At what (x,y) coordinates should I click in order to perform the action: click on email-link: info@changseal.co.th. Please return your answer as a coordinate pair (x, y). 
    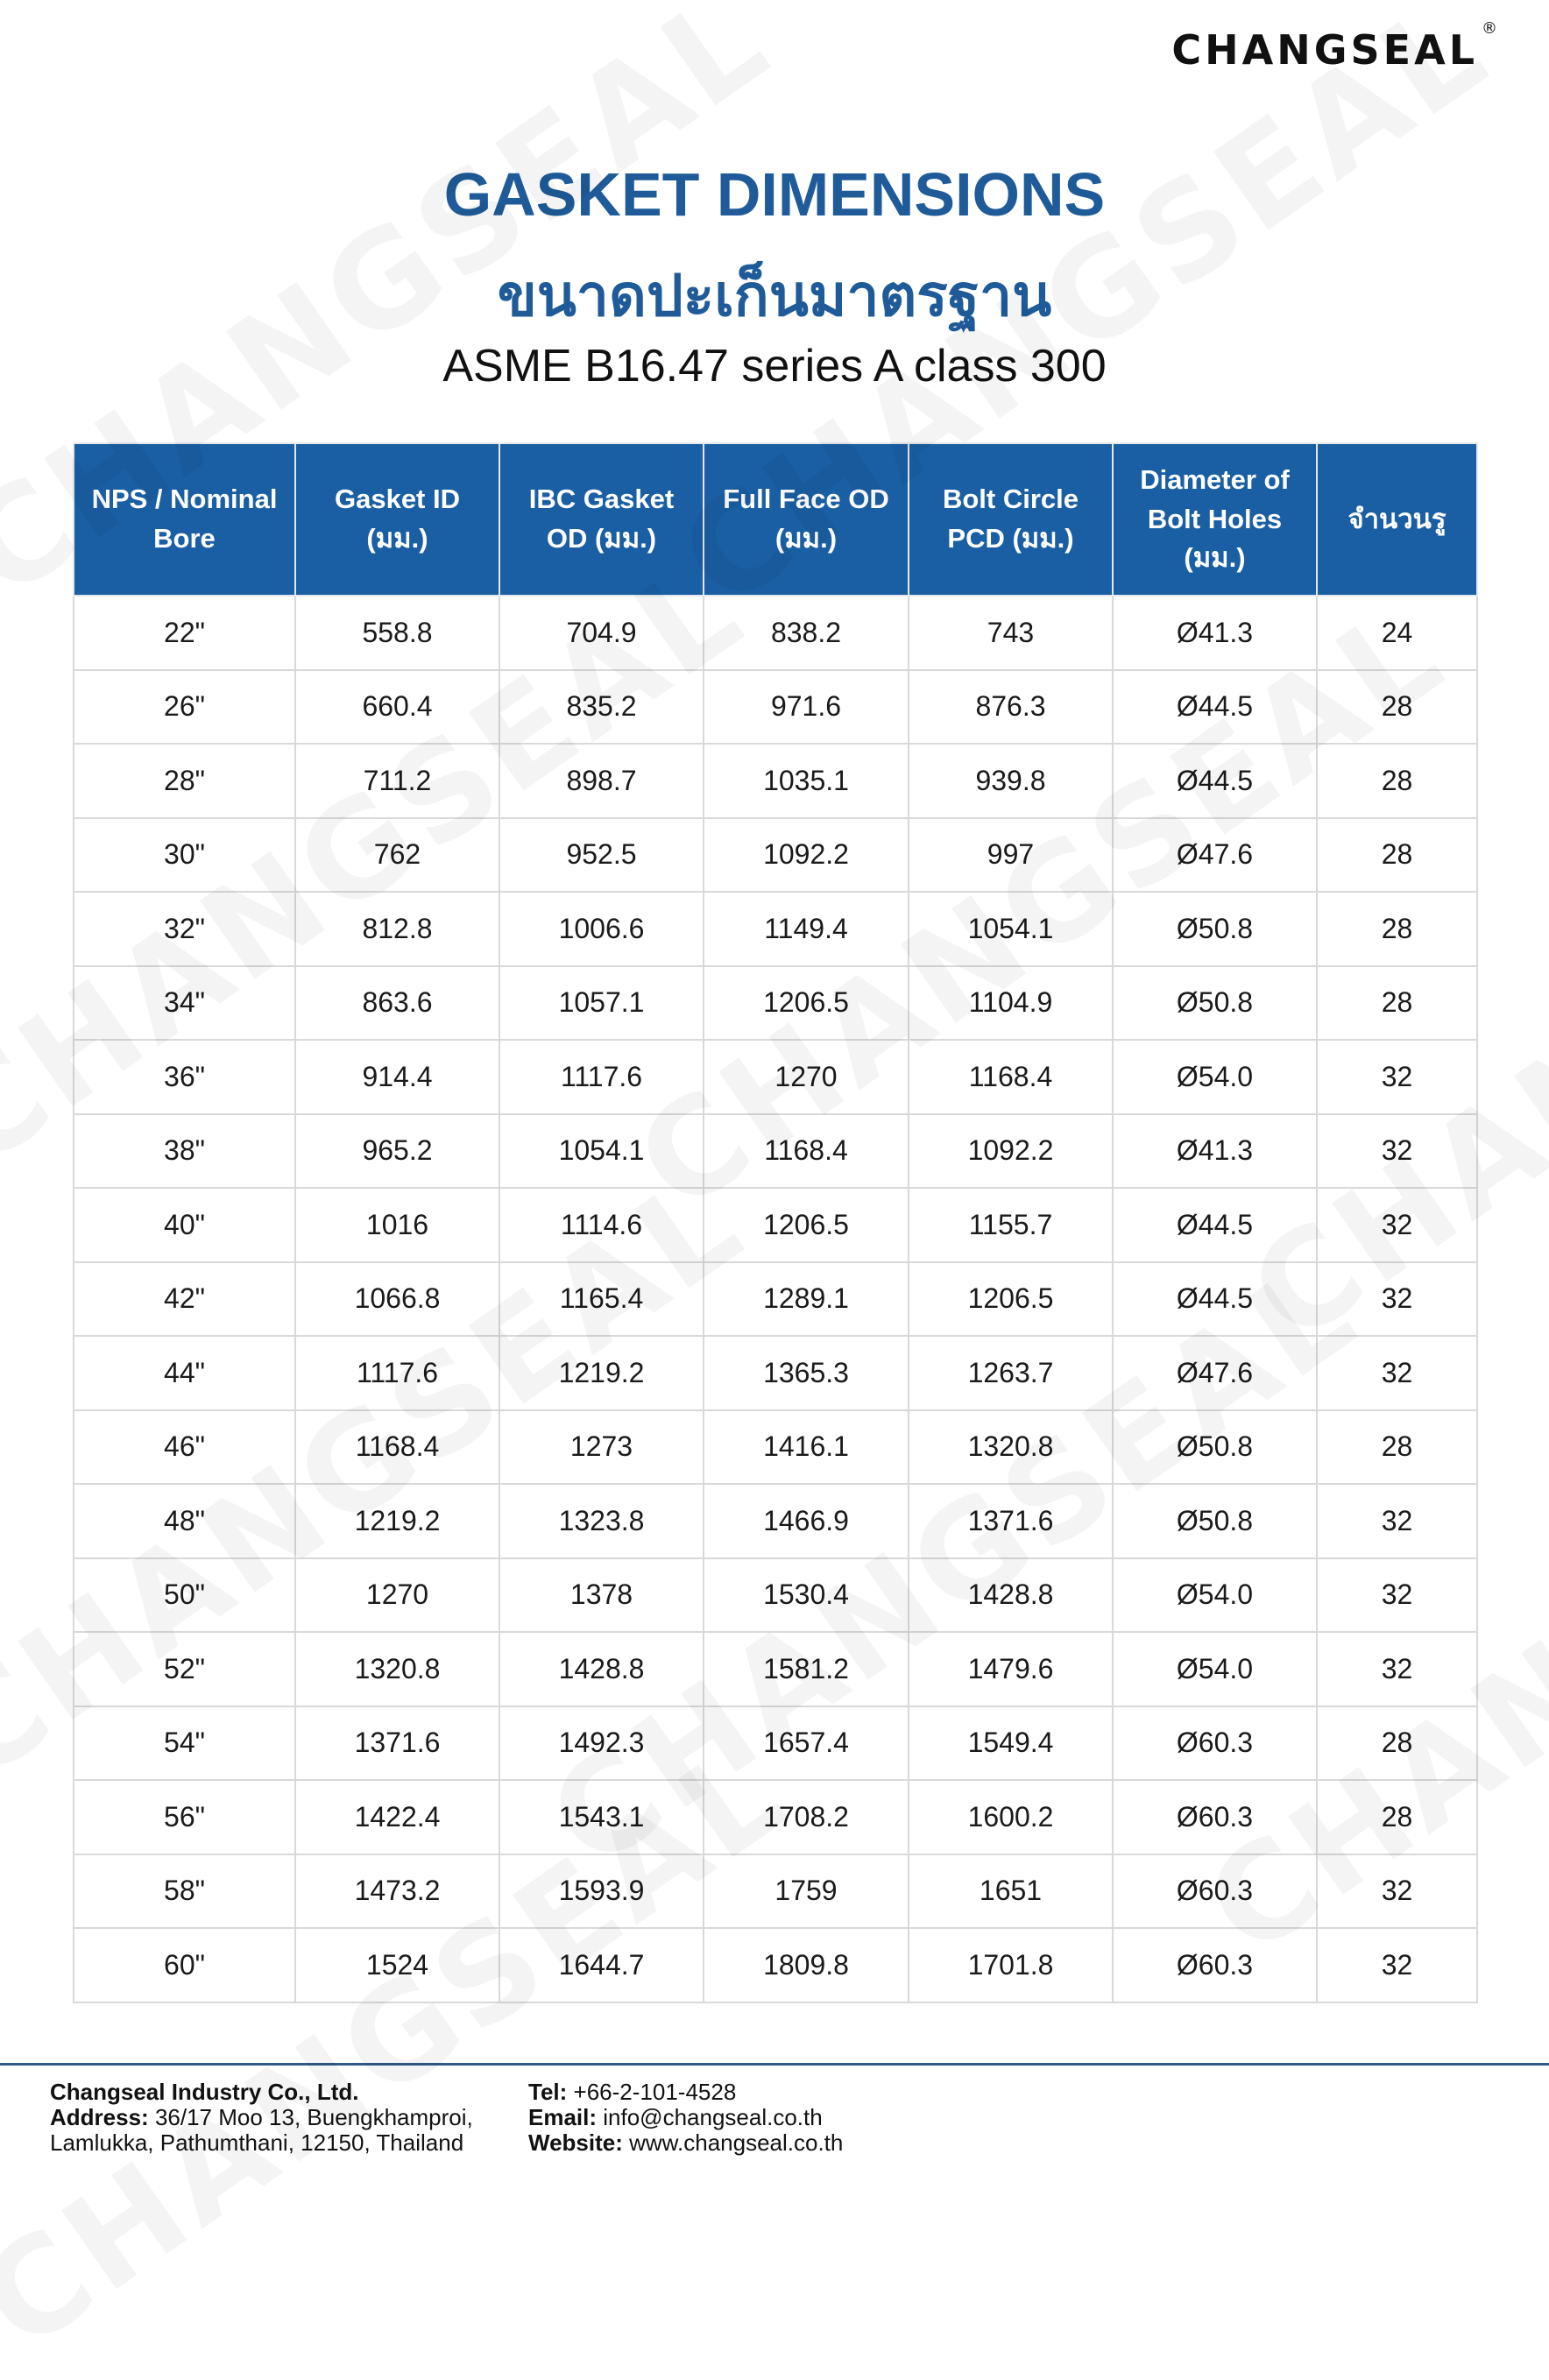
    Looking at the image, I should click on (713, 2117).